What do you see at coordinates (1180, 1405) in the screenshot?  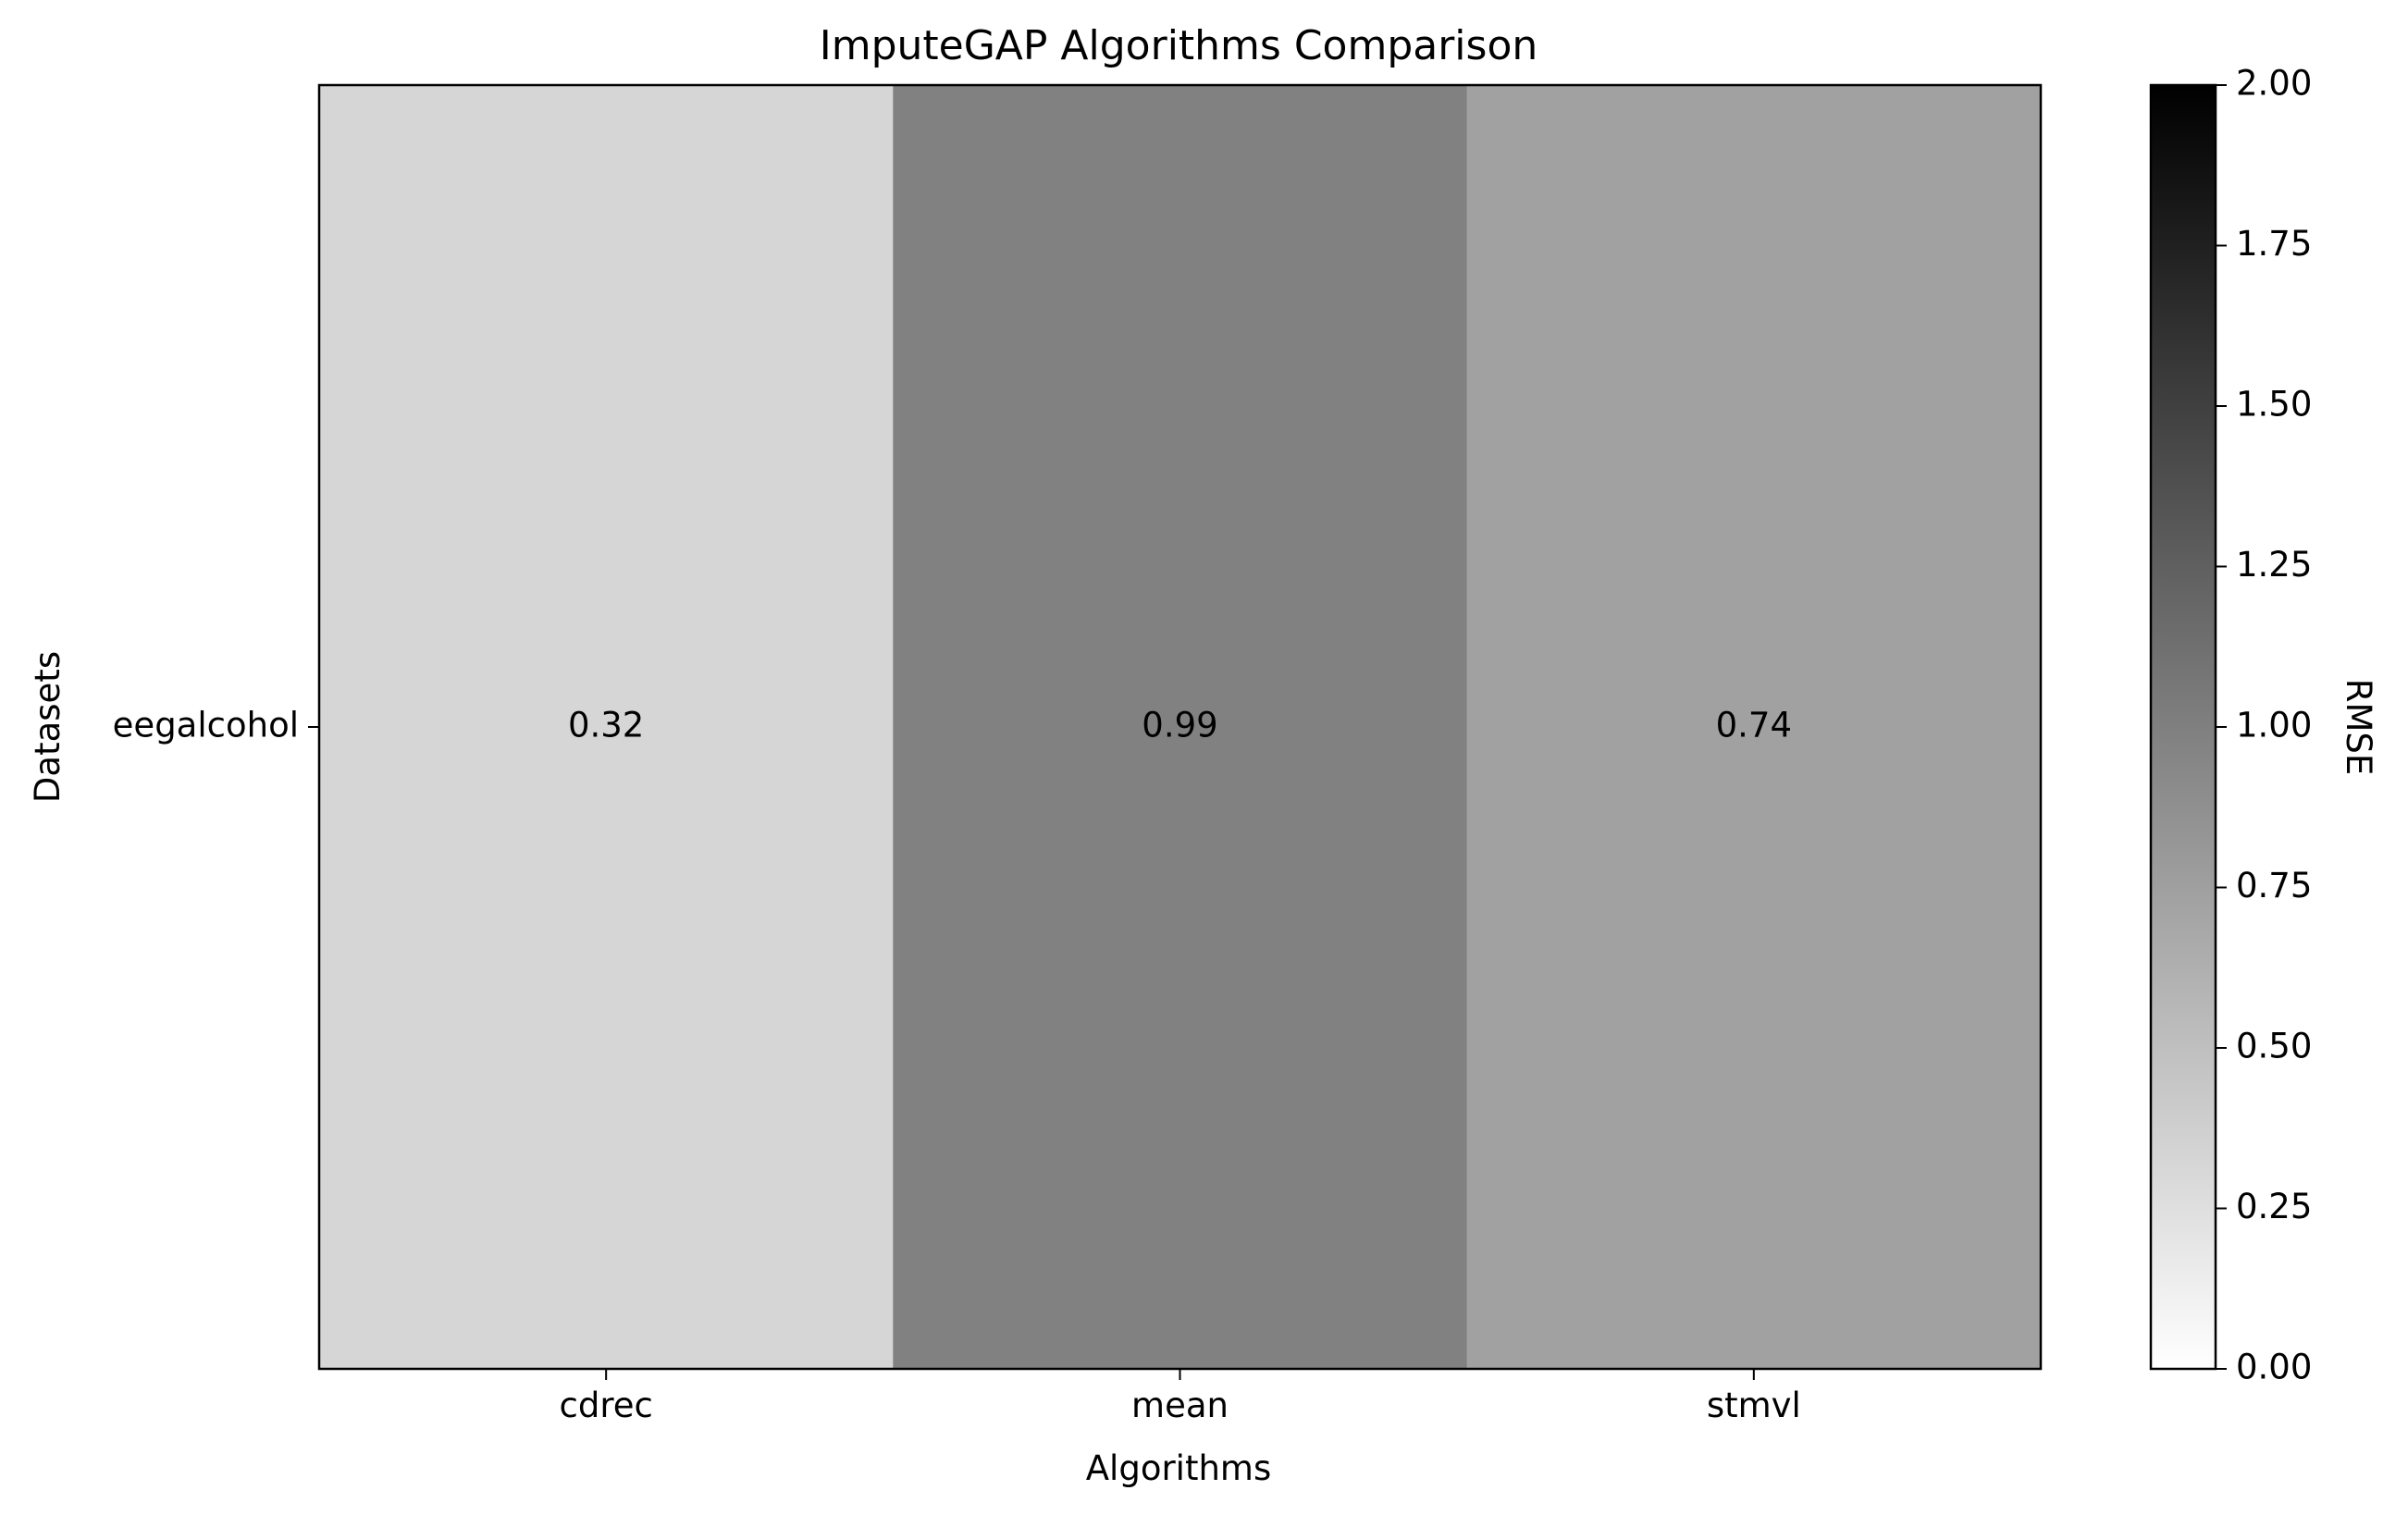 I see `x-tick-label: mean` at bounding box center [1180, 1405].